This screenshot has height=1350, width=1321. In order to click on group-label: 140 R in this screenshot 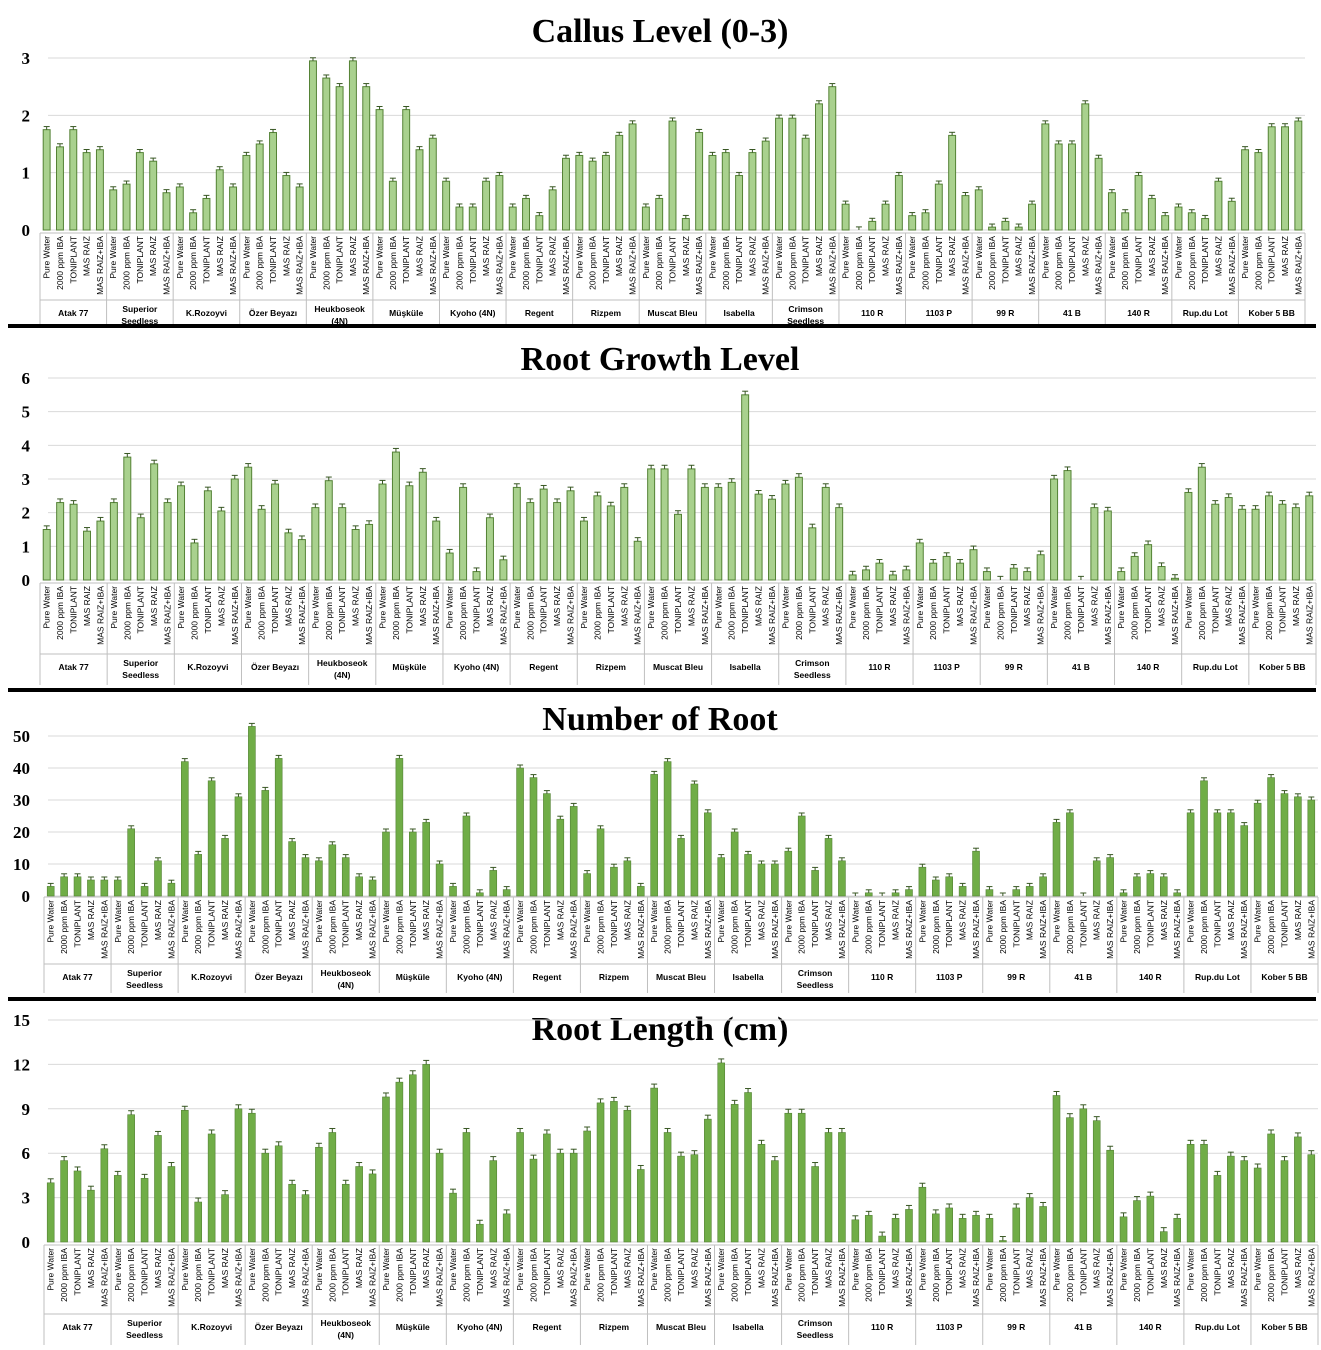, I will do `click(1148, 667)`.